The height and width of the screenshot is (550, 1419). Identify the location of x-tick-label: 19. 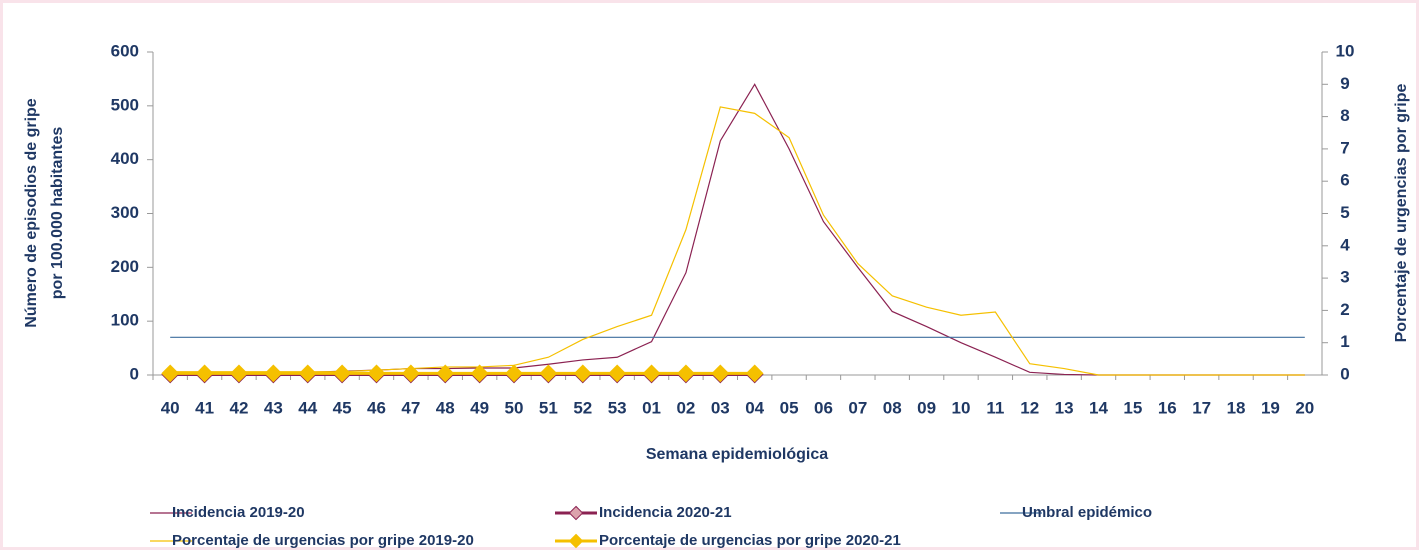
(1270, 407).